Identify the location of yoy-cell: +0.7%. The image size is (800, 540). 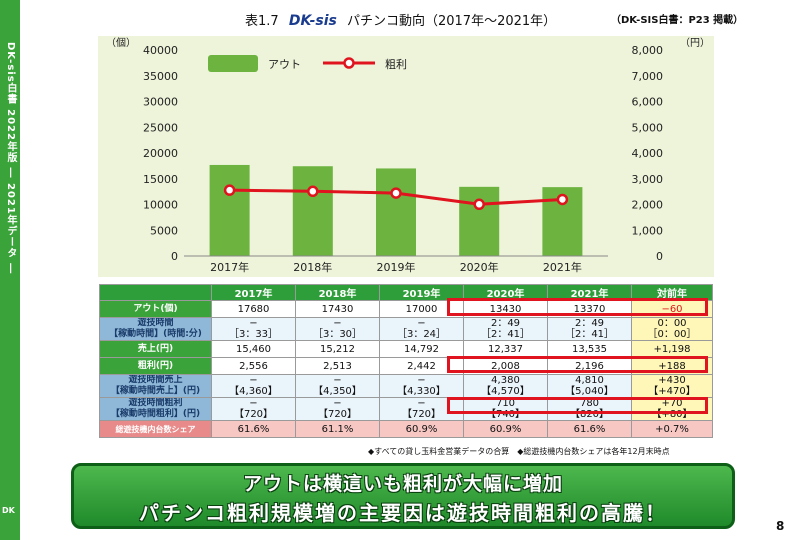
(672, 429).